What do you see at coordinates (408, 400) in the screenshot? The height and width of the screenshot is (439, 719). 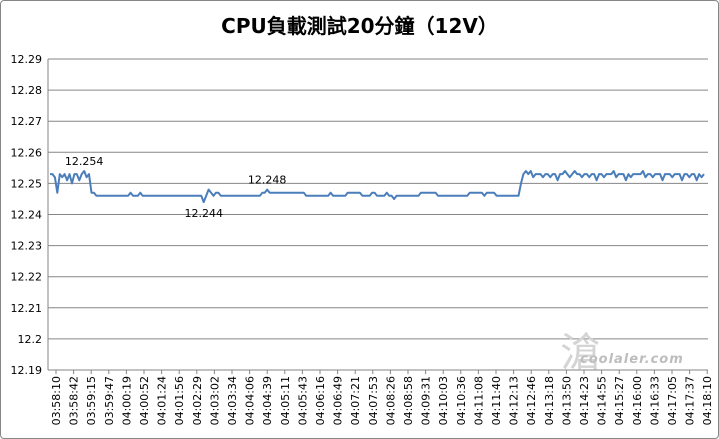 I see `x-tick-label: 04:08:58` at bounding box center [408, 400].